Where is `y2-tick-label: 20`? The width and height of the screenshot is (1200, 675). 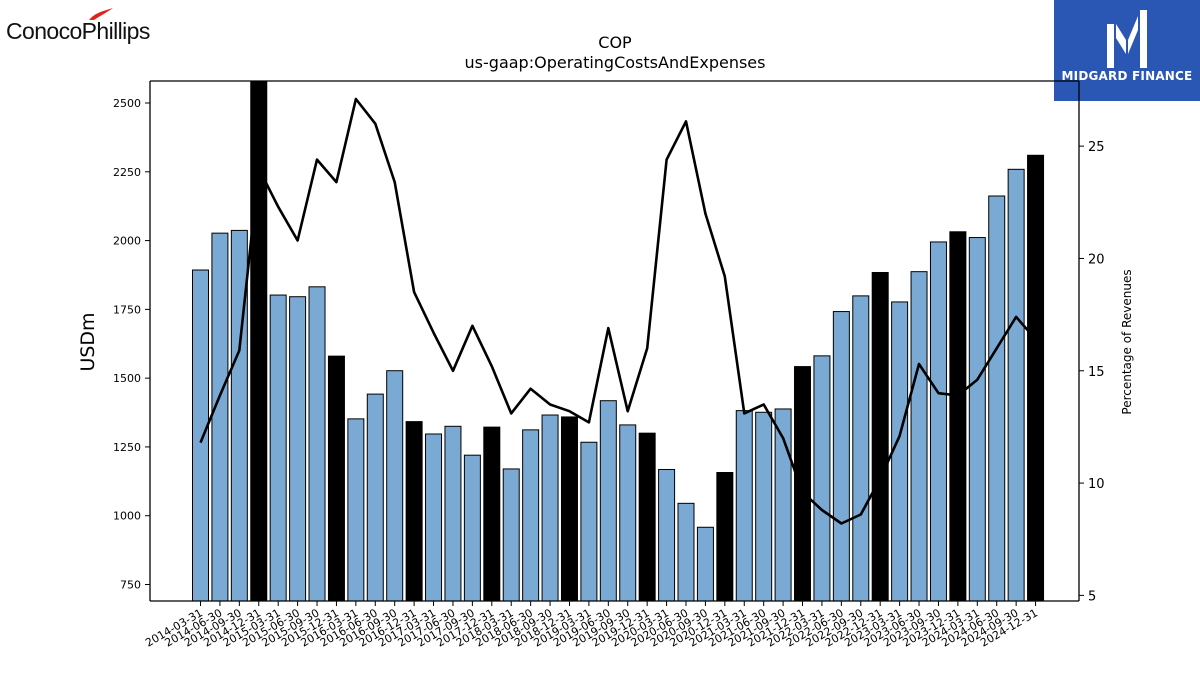 y2-tick-label: 20 is located at coordinates (1096, 259).